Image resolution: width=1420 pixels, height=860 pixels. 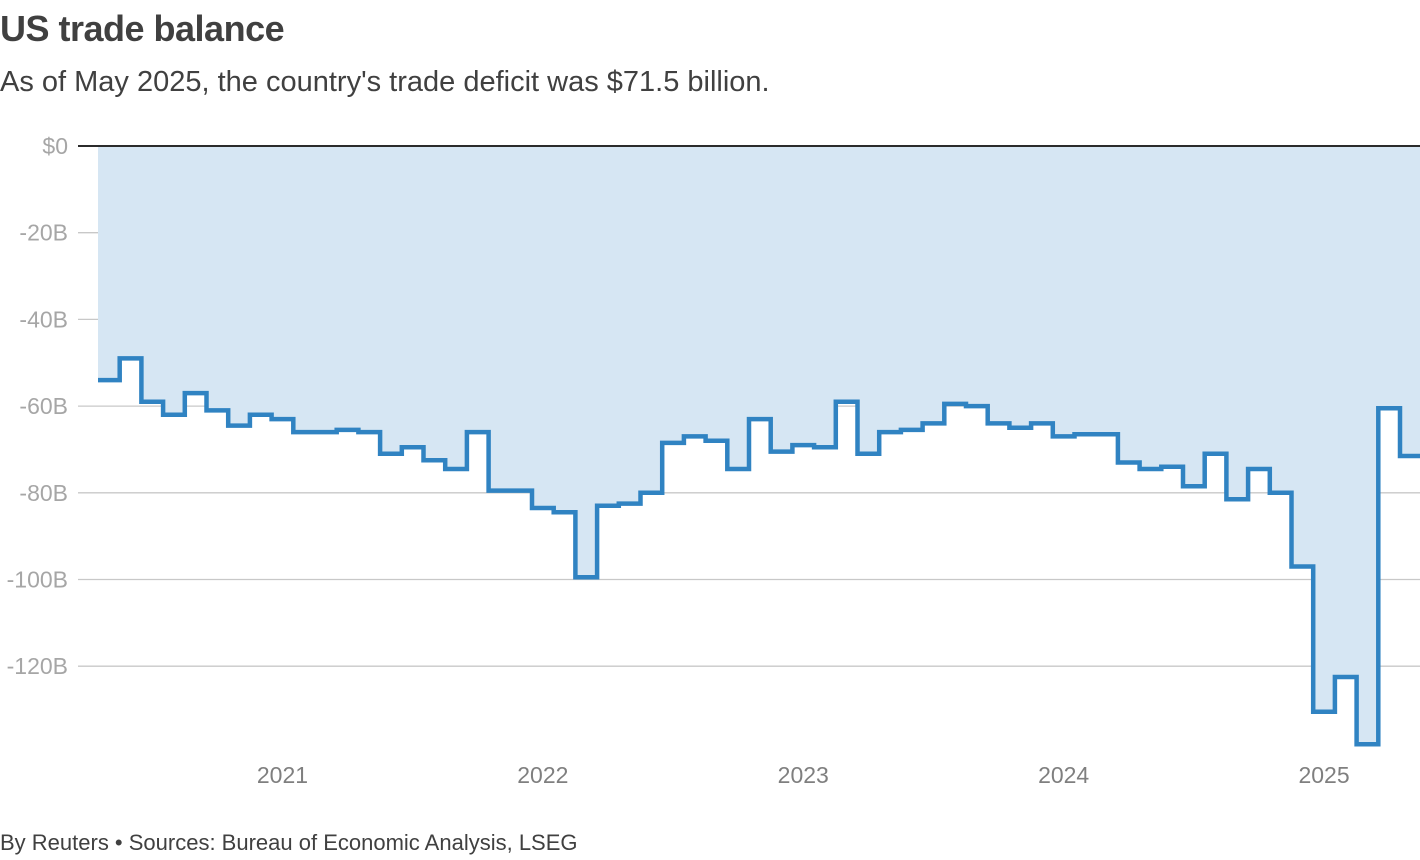 What do you see at coordinates (542, 775) in the screenshot?
I see `x-tick-label: 2022` at bounding box center [542, 775].